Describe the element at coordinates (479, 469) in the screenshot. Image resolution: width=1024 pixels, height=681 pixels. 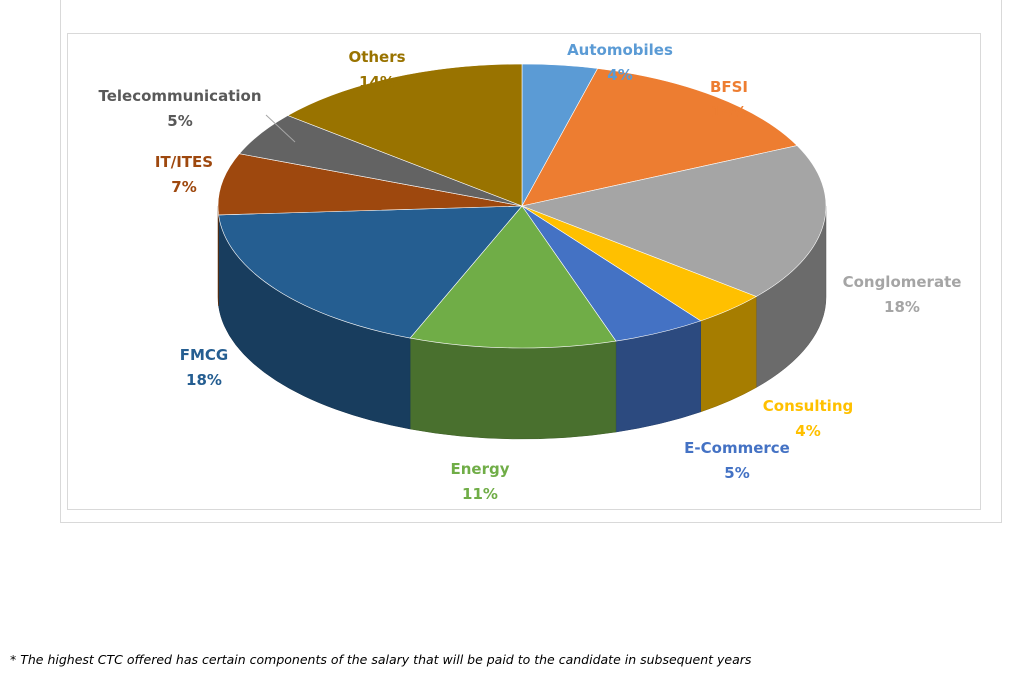
I see `label-energy: Energy` at that location.